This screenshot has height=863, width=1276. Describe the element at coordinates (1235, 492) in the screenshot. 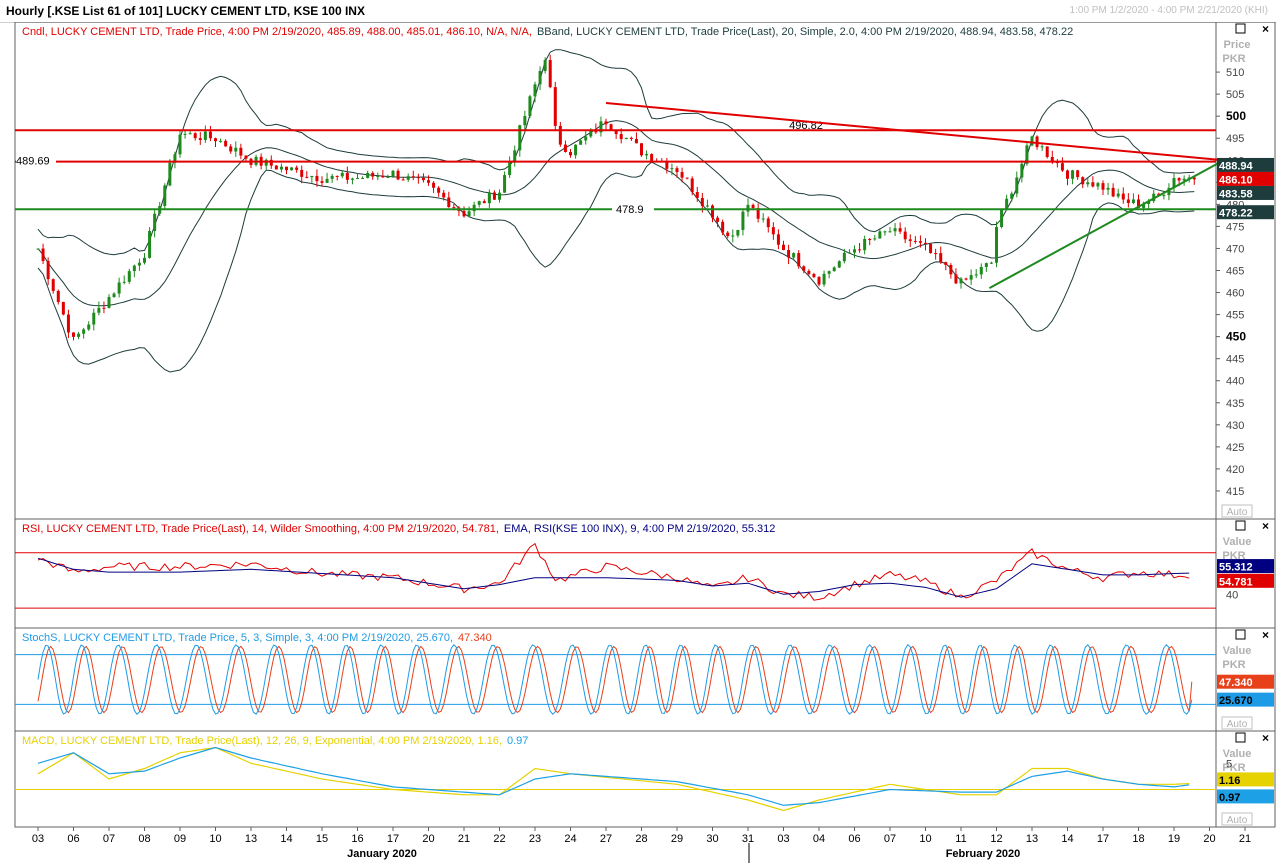

I see `y-tick-label: 415` at that location.